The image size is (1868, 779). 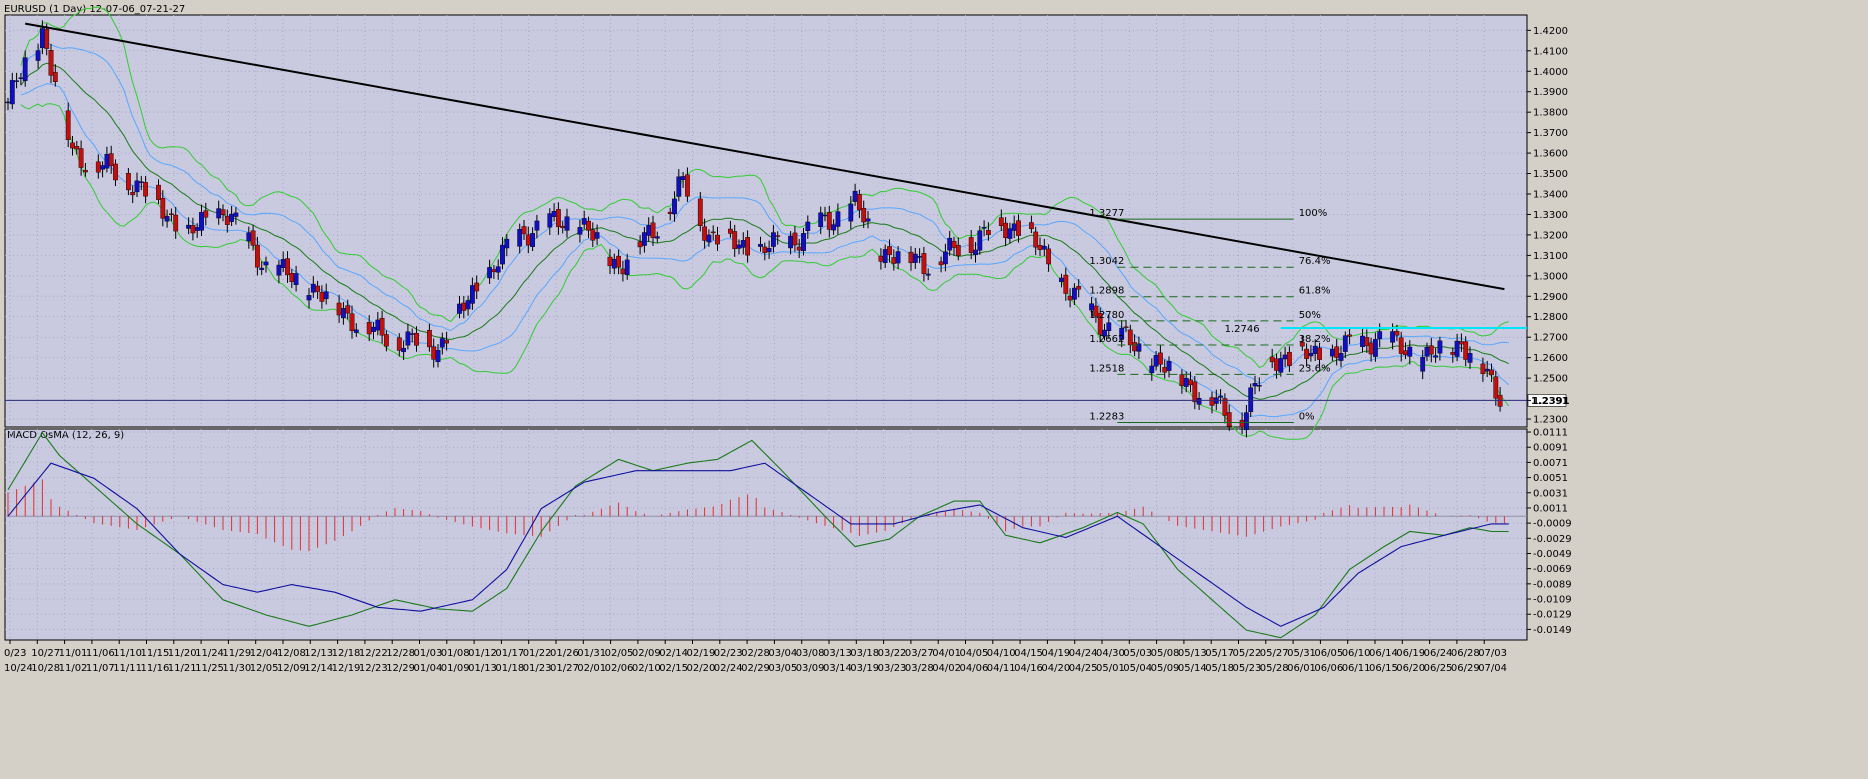 I want to click on time-axis-label-bottom: 05/18, so click(x=1219, y=668).